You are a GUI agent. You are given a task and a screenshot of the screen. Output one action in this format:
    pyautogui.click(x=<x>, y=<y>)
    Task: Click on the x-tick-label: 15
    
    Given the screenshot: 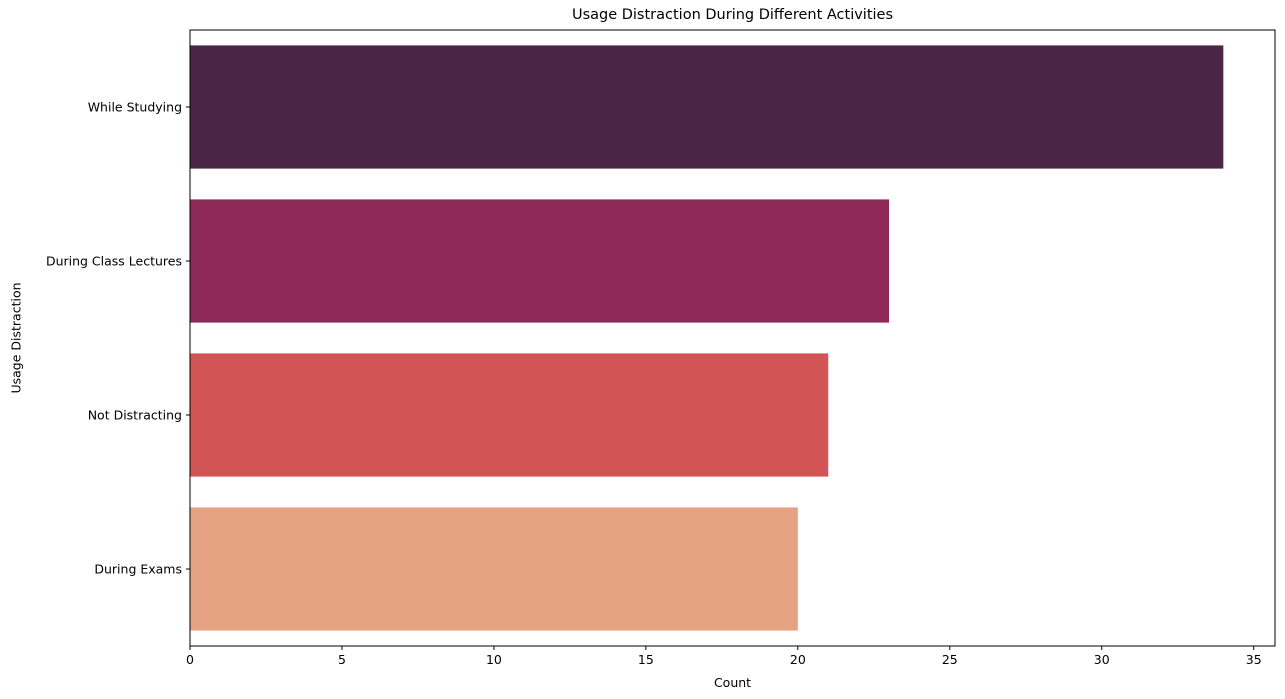 What is the action you would take?
    pyautogui.click(x=646, y=659)
    